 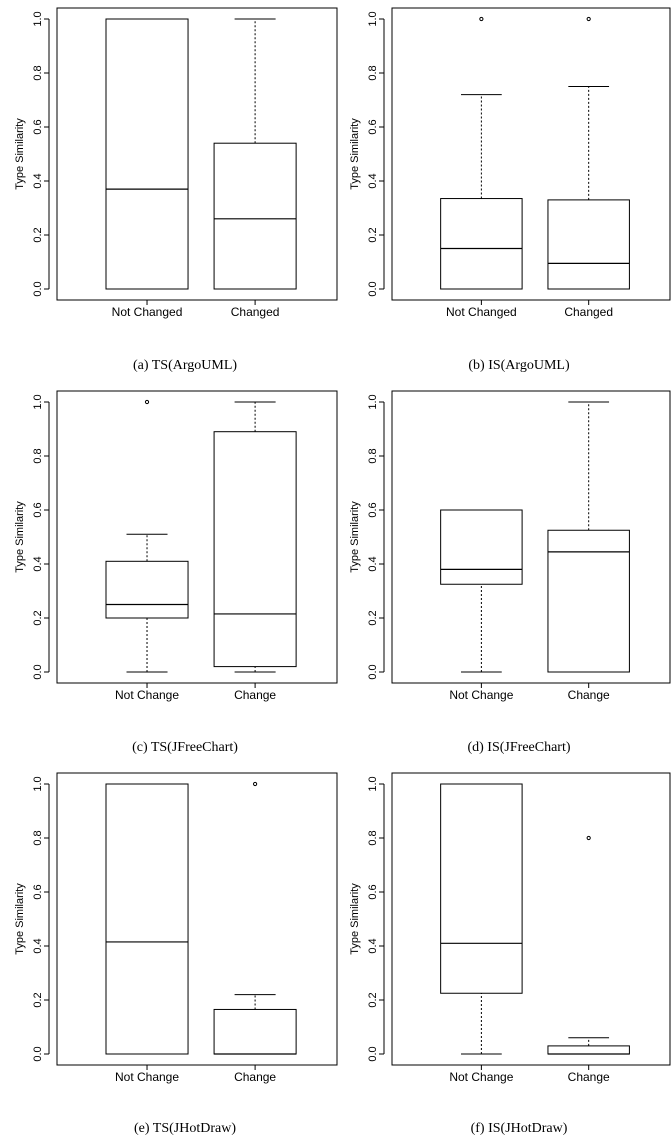 What do you see at coordinates (185, 365) in the screenshot?
I see `panel-caption: (a) TS(ArgoUML)` at bounding box center [185, 365].